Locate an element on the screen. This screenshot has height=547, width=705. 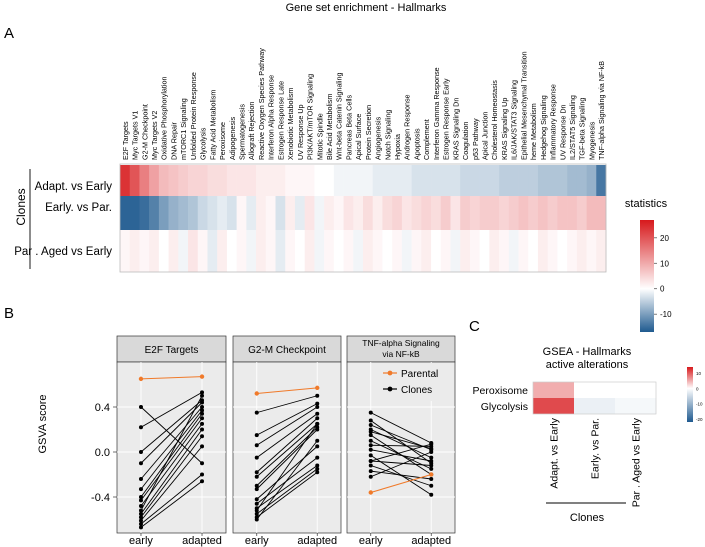
column-label: mTORC1 Signaling is located at coordinates (183, 129).